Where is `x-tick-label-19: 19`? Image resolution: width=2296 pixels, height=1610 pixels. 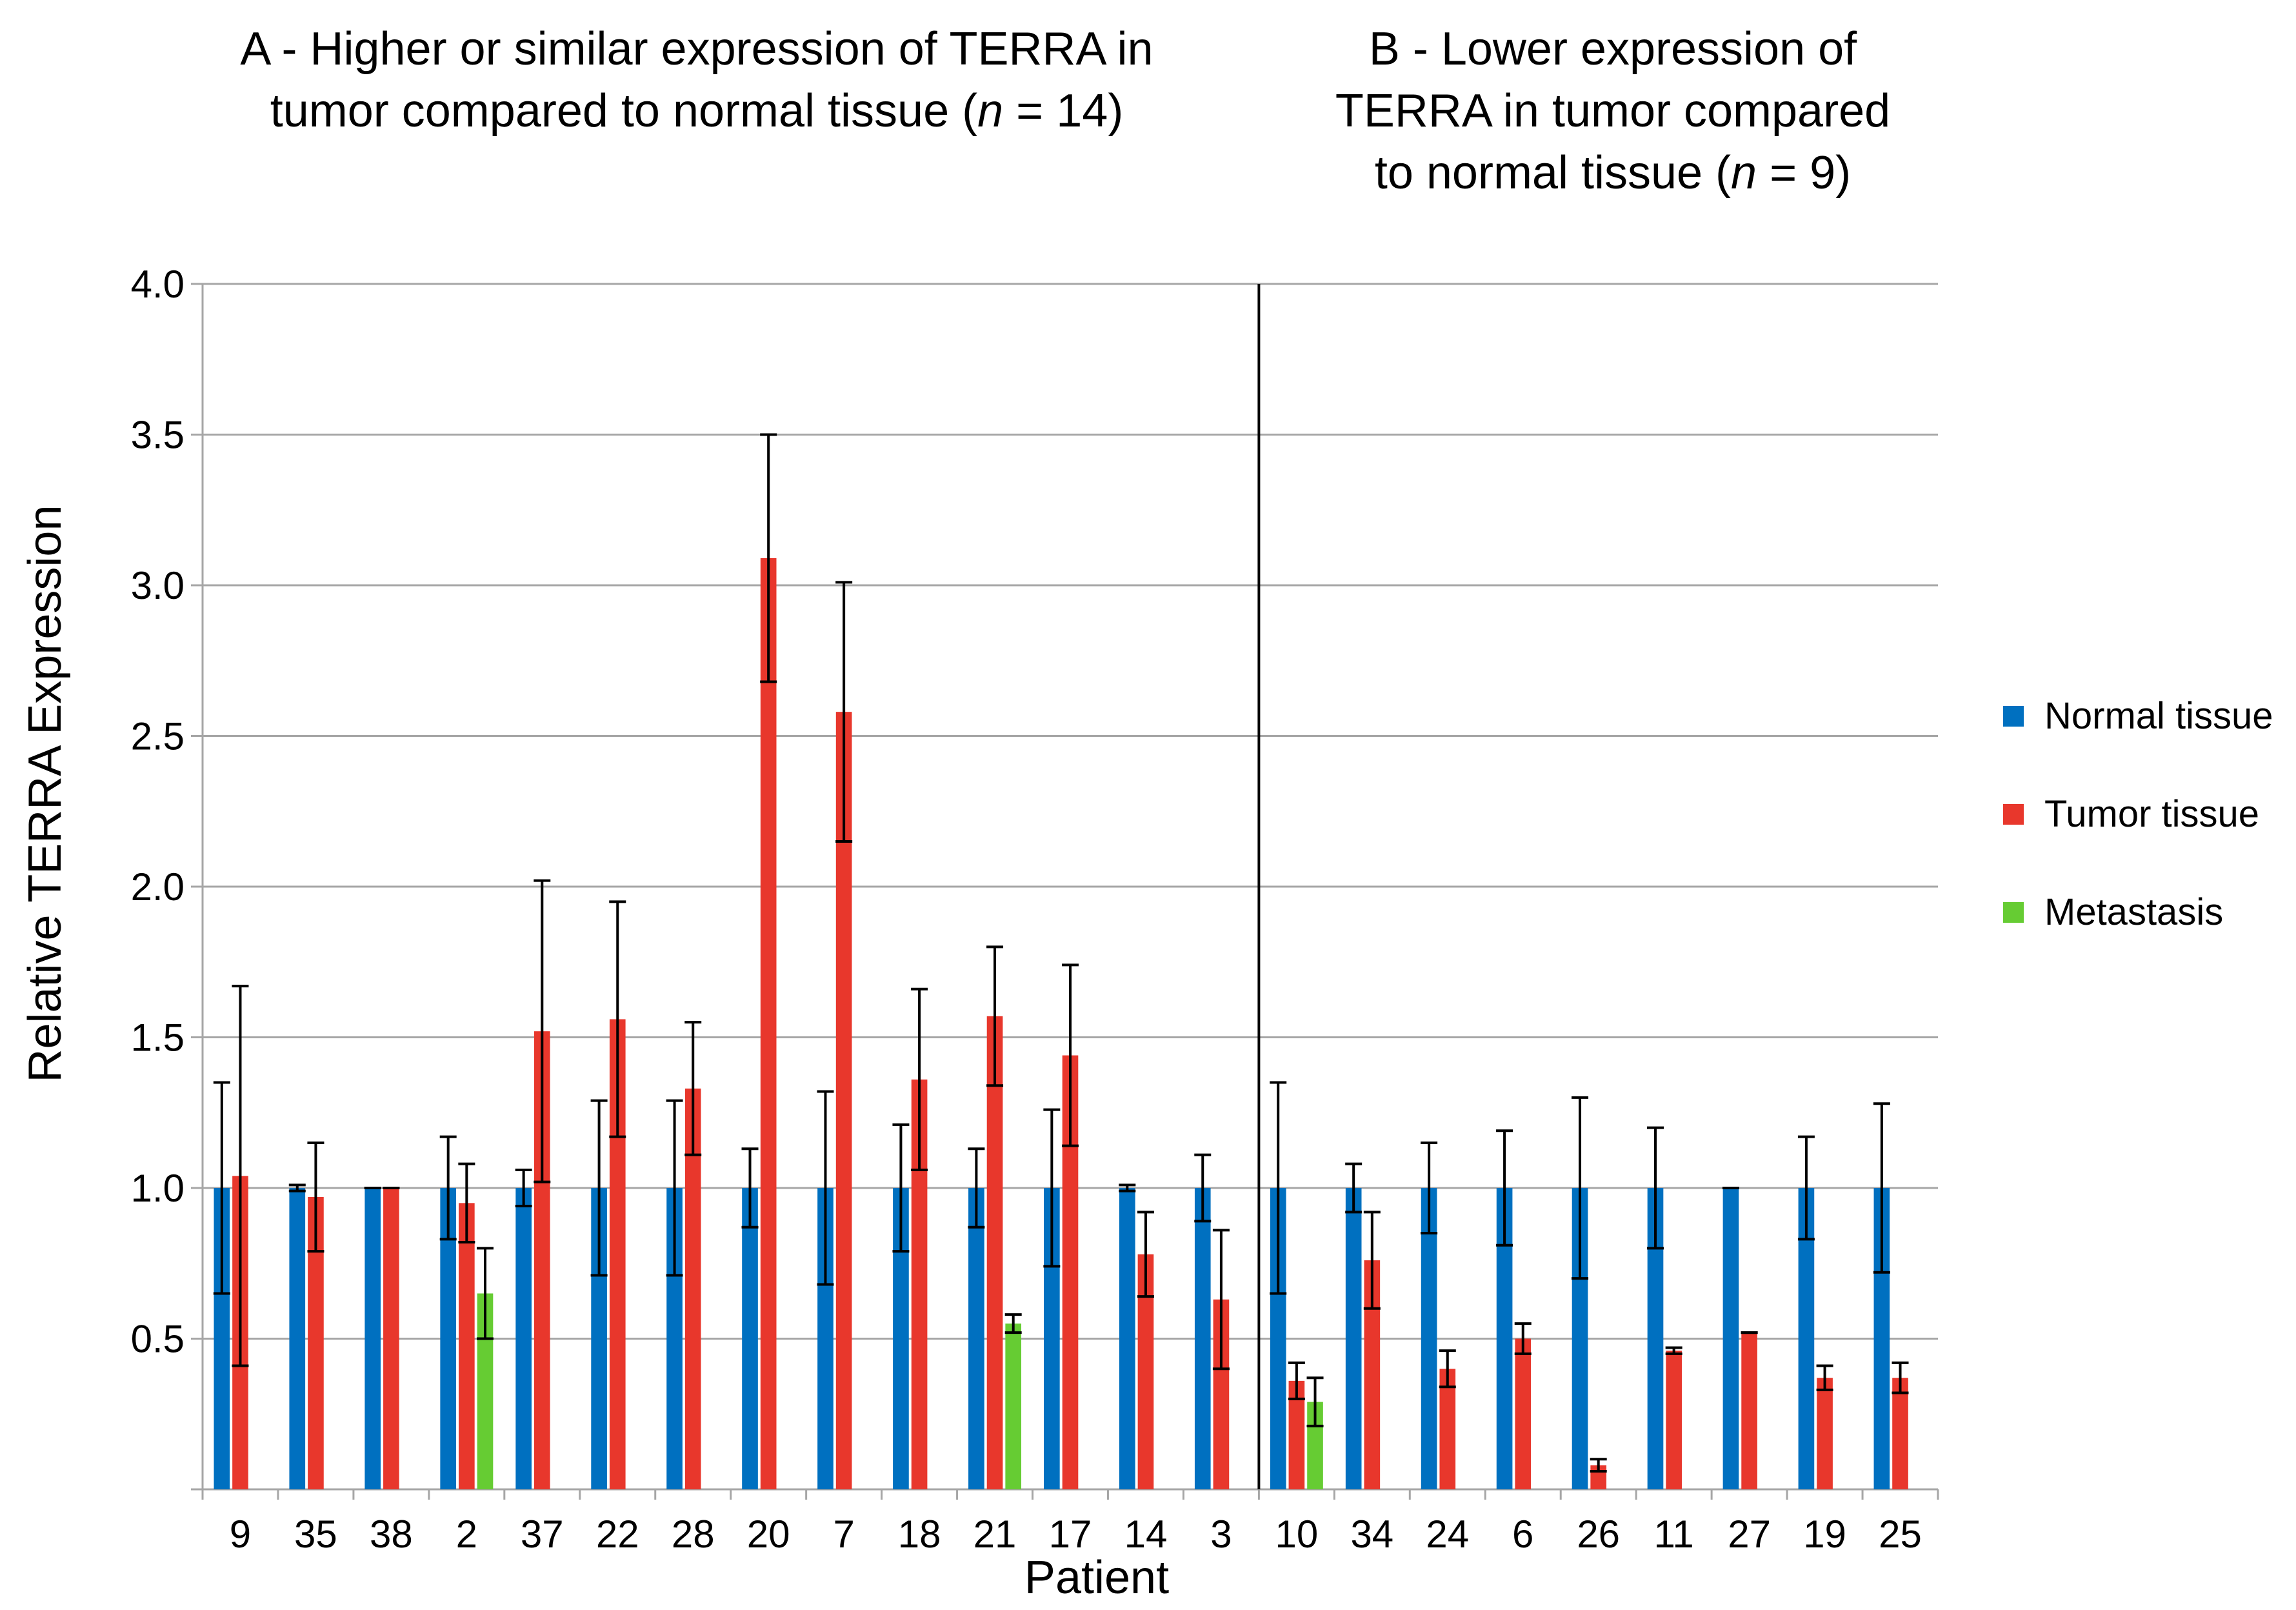 x-tick-label-19: 19 is located at coordinates (1824, 1534).